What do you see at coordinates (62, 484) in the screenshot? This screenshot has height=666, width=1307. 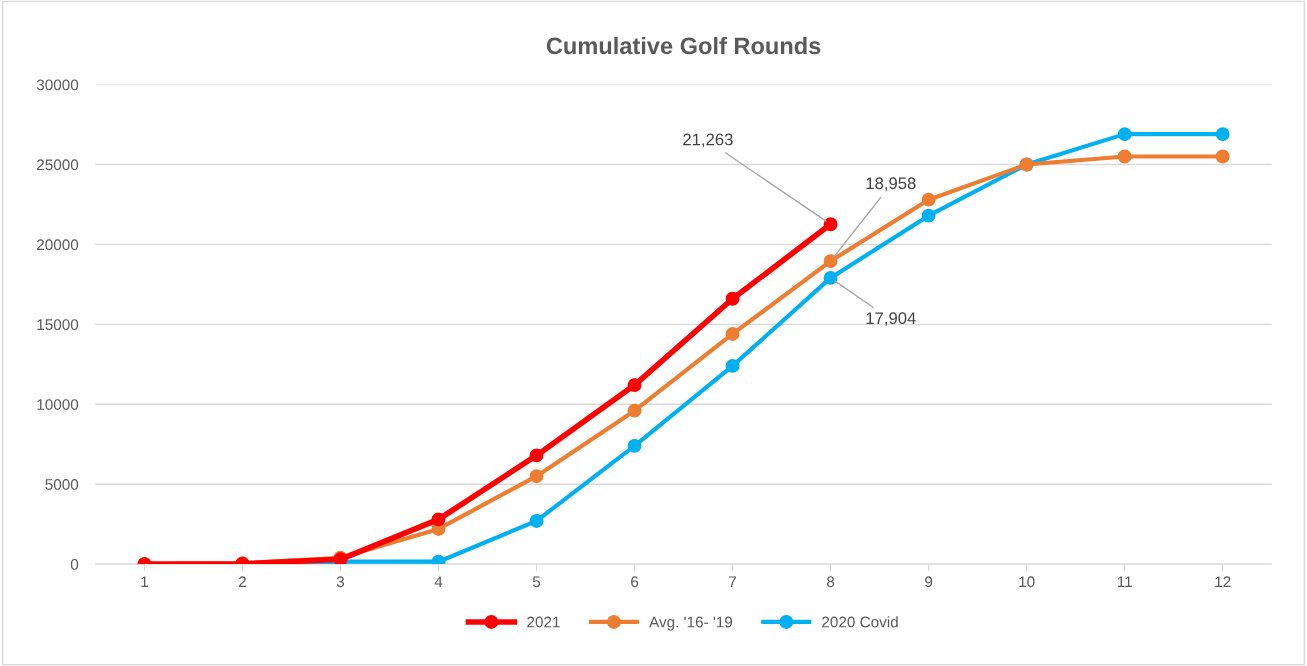 I see `y-tick-label: 5000` at bounding box center [62, 484].